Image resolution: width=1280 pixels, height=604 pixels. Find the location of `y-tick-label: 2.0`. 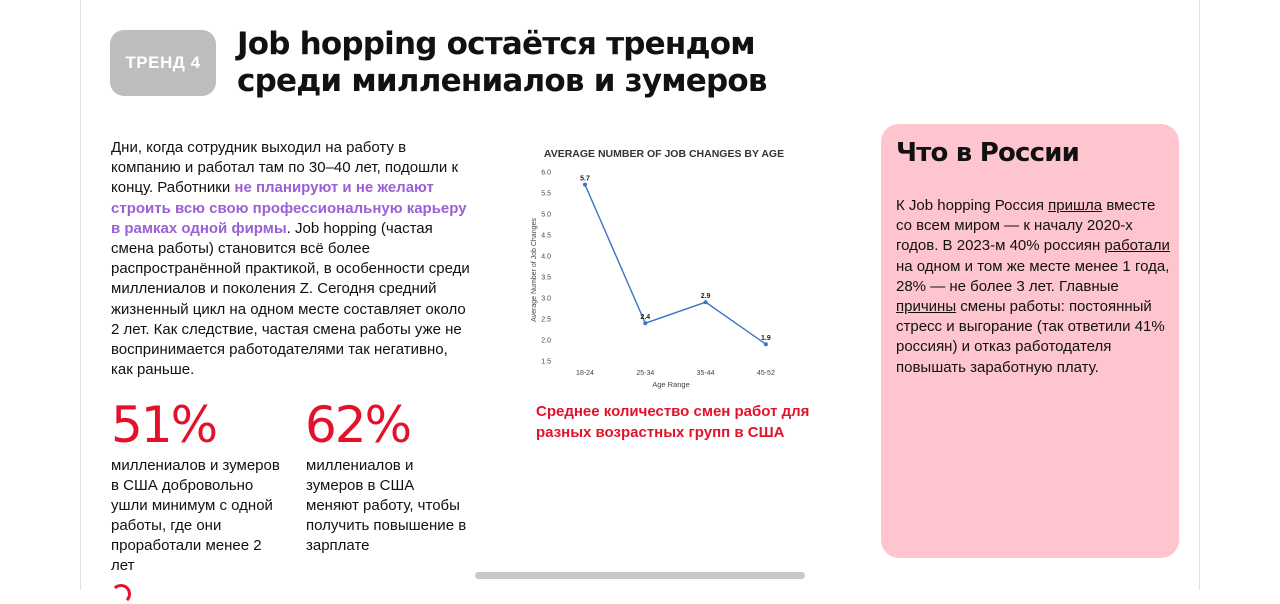

y-tick-label: 2.0 is located at coordinates (546, 341).